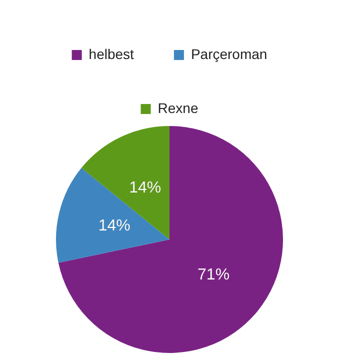  Describe the element at coordinates (178, 108) in the screenshot. I see `legend-label: Rexne` at that location.